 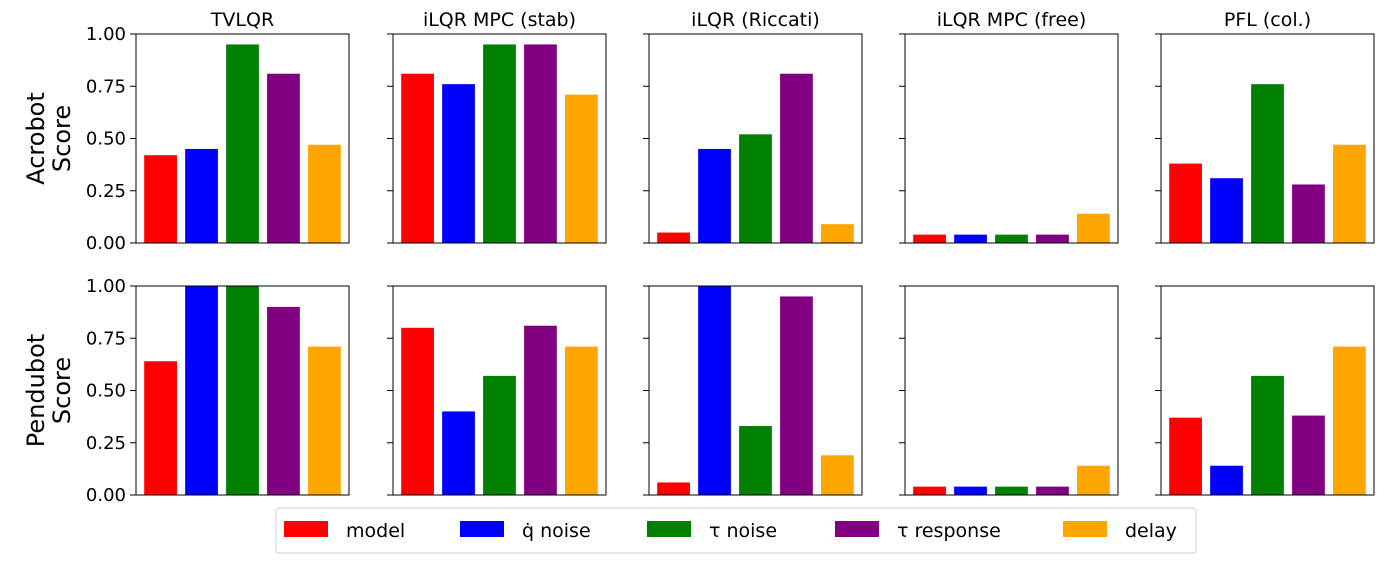 I want to click on bar-delay-r0-c4, so click(x=1349, y=193).